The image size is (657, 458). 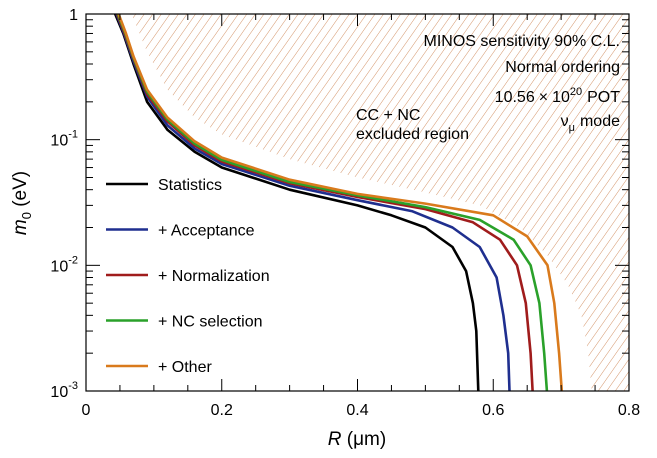 I want to click on y-tick-label: 10⁻², so click(x=64, y=264).